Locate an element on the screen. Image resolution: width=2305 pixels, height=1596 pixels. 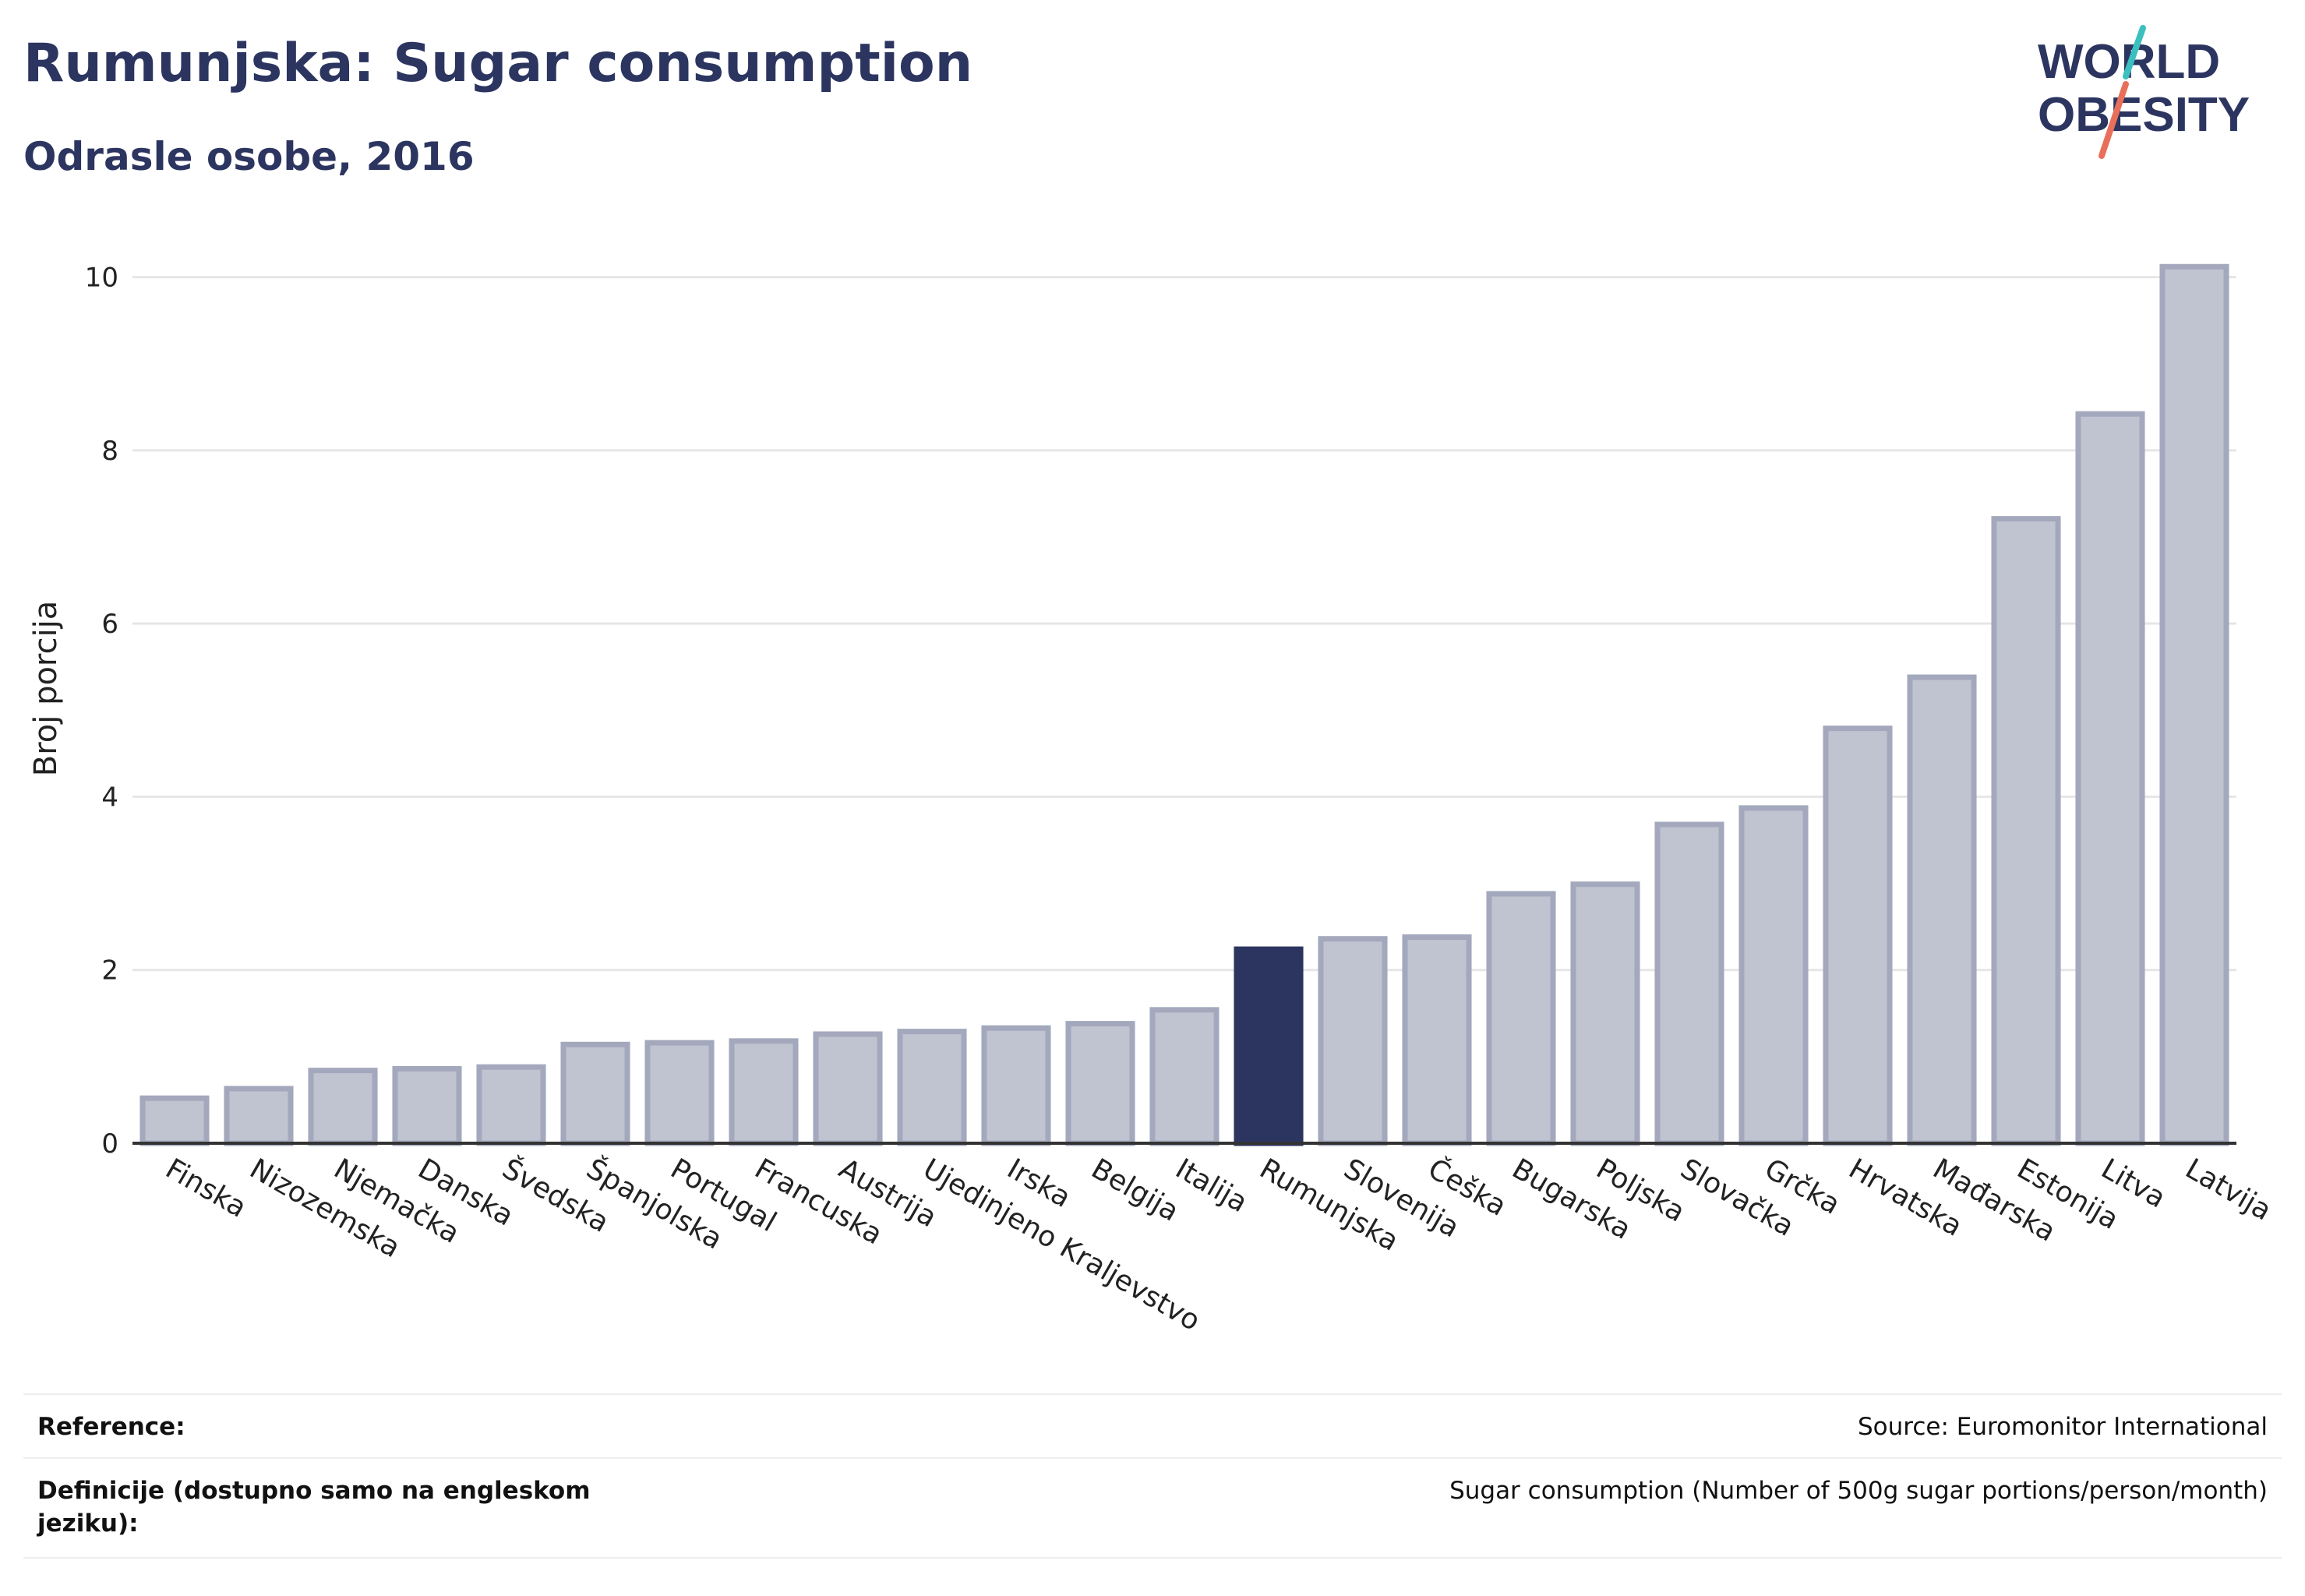
x-tick-label: Belgija is located at coordinates (1135, 1190).